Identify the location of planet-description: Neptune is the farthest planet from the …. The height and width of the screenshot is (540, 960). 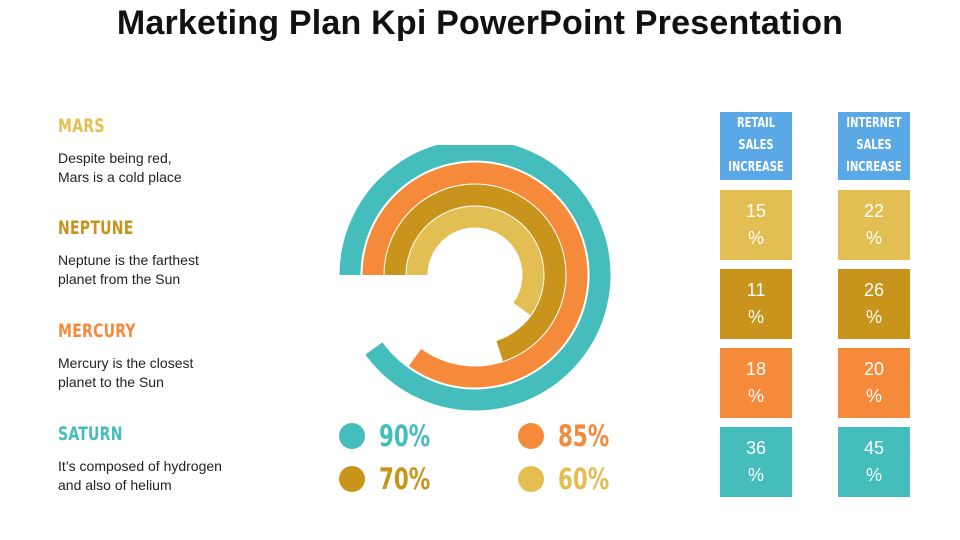
(128, 269).